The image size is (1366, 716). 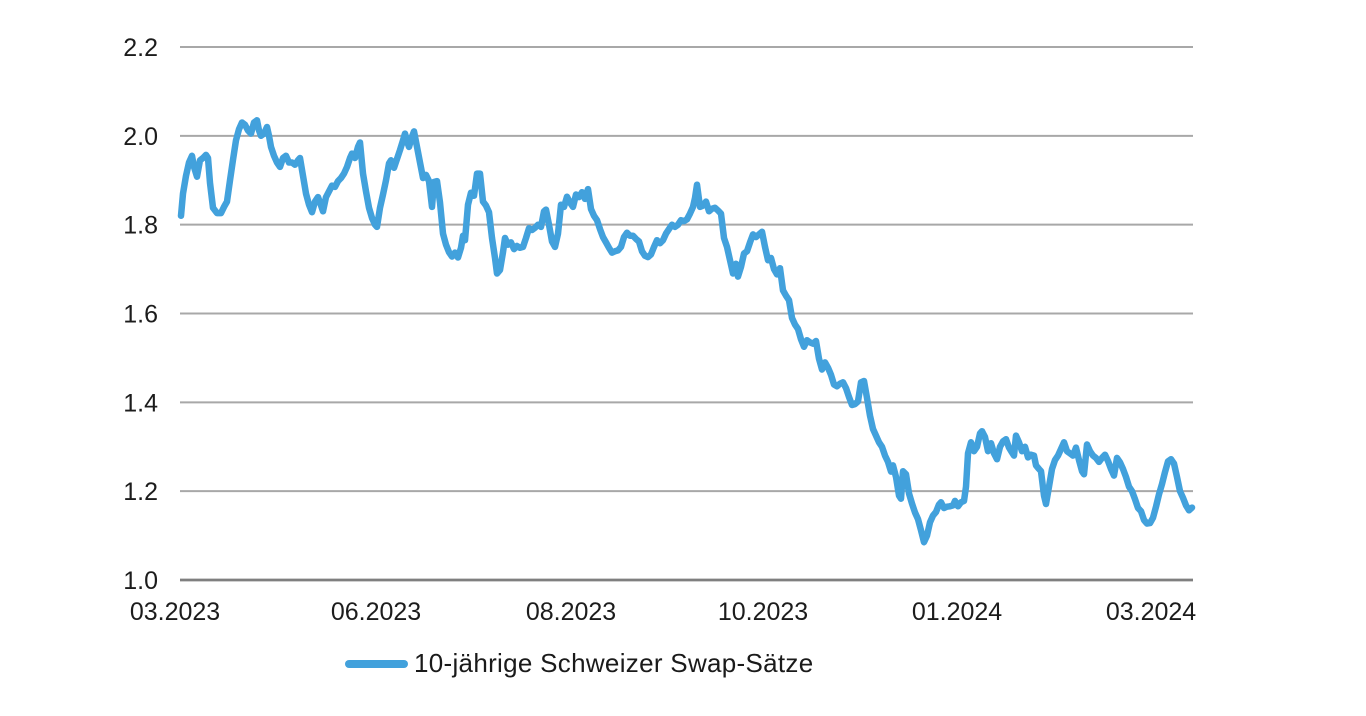 I want to click on x-tick-label: 06.2023, so click(x=376, y=612).